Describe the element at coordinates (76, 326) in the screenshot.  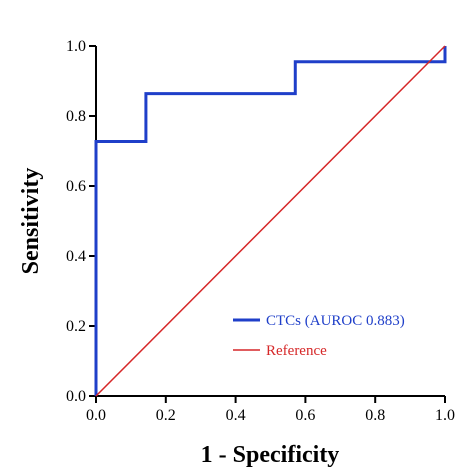
I see `y-tick-label: 0.2` at that location.